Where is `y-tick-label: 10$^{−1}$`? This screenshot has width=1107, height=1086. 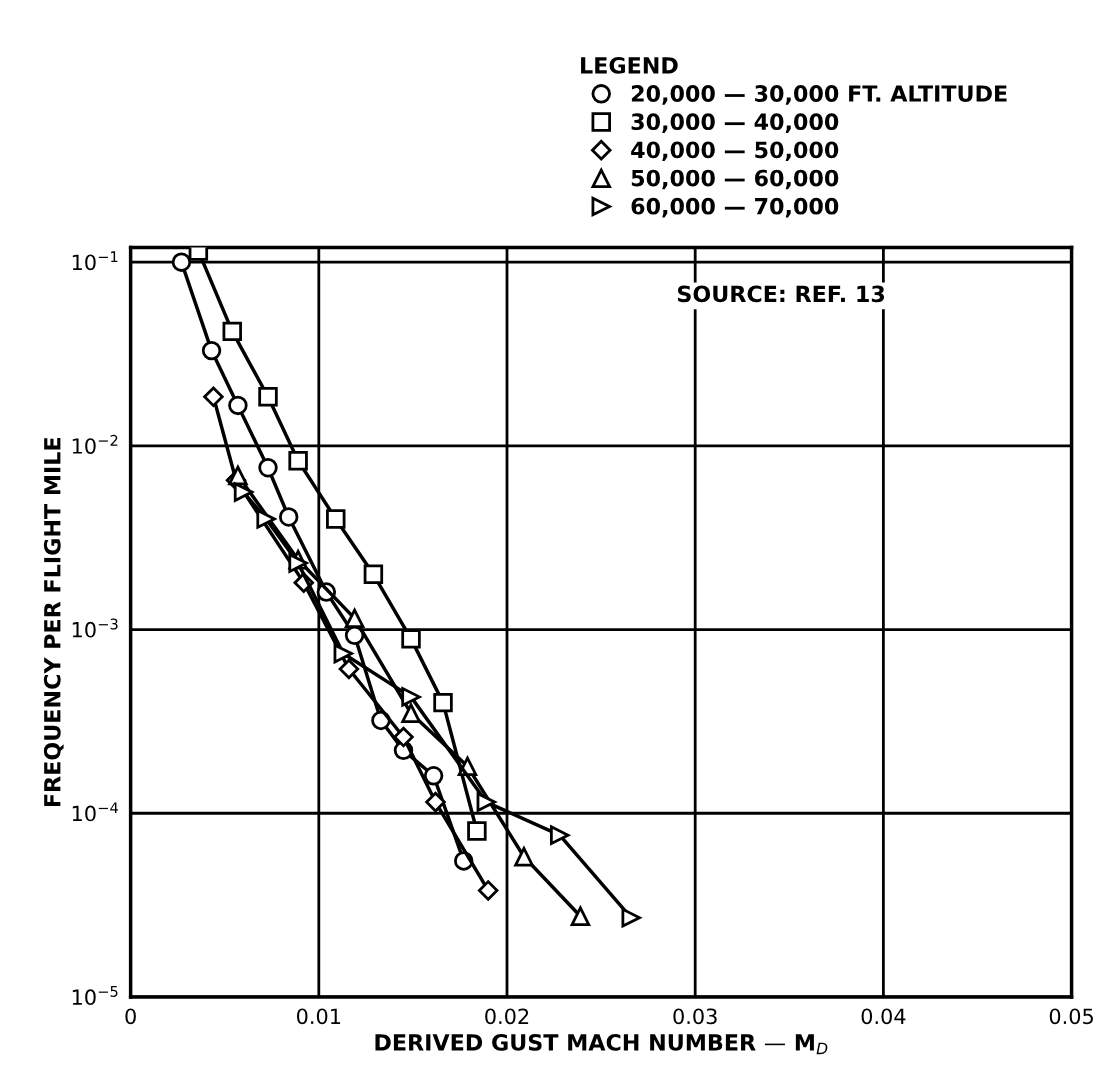
y-tick-label: 10$^{−1}$ is located at coordinates (95, 261).